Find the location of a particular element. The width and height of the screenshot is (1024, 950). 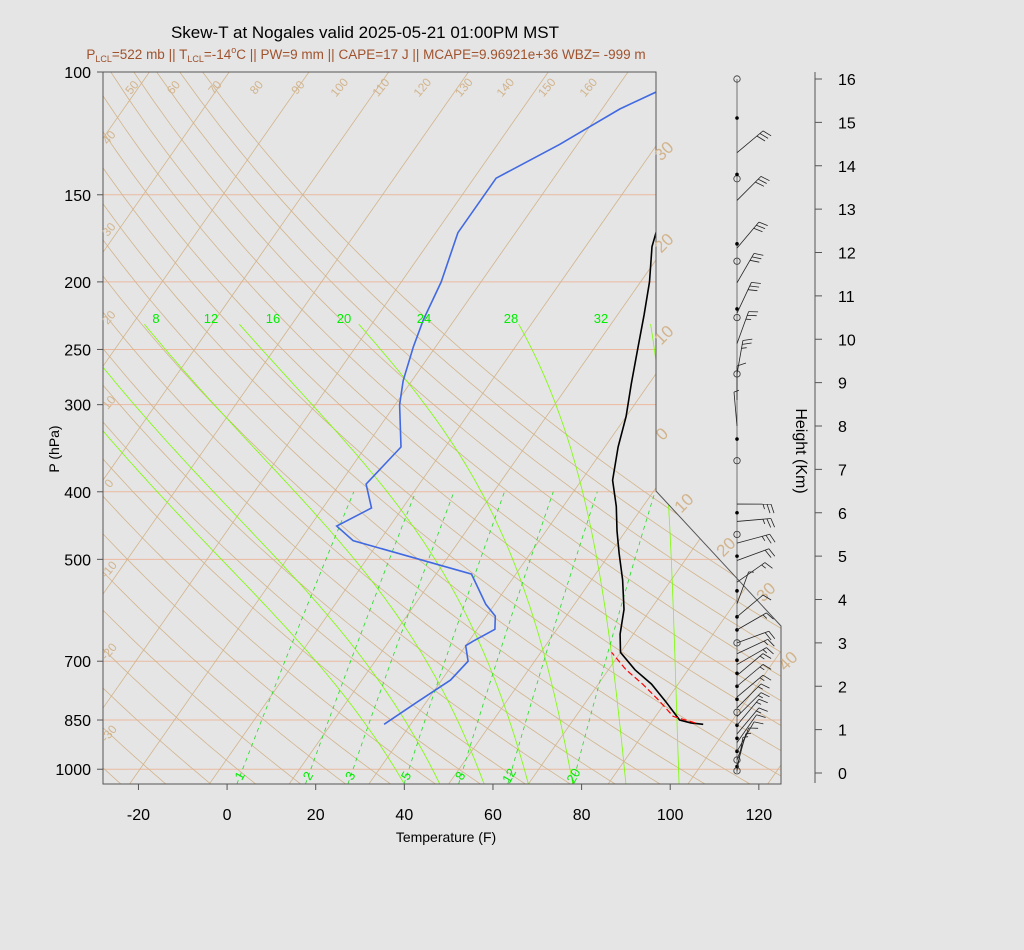

x-tick-label: 40 is located at coordinates (404, 815).